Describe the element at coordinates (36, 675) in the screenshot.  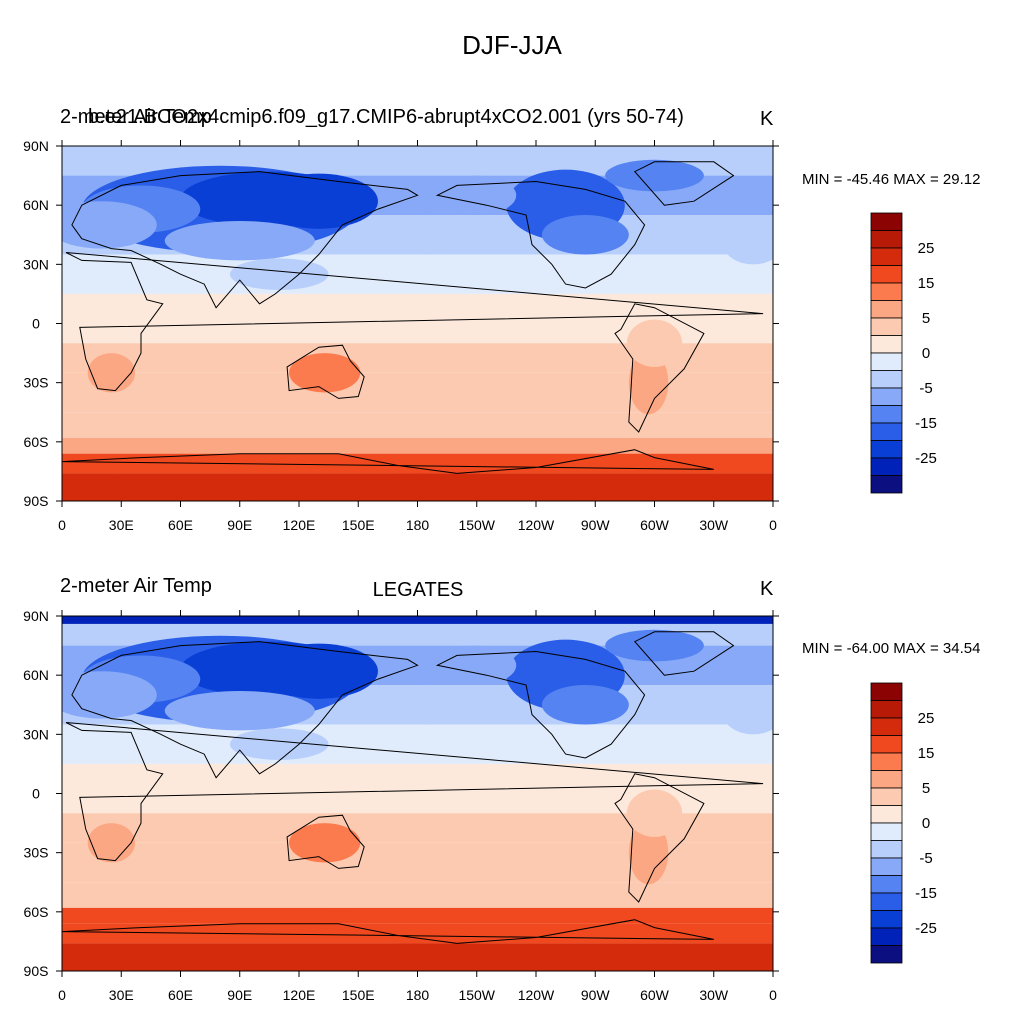
I see `lat-tick-label: 60N` at that location.